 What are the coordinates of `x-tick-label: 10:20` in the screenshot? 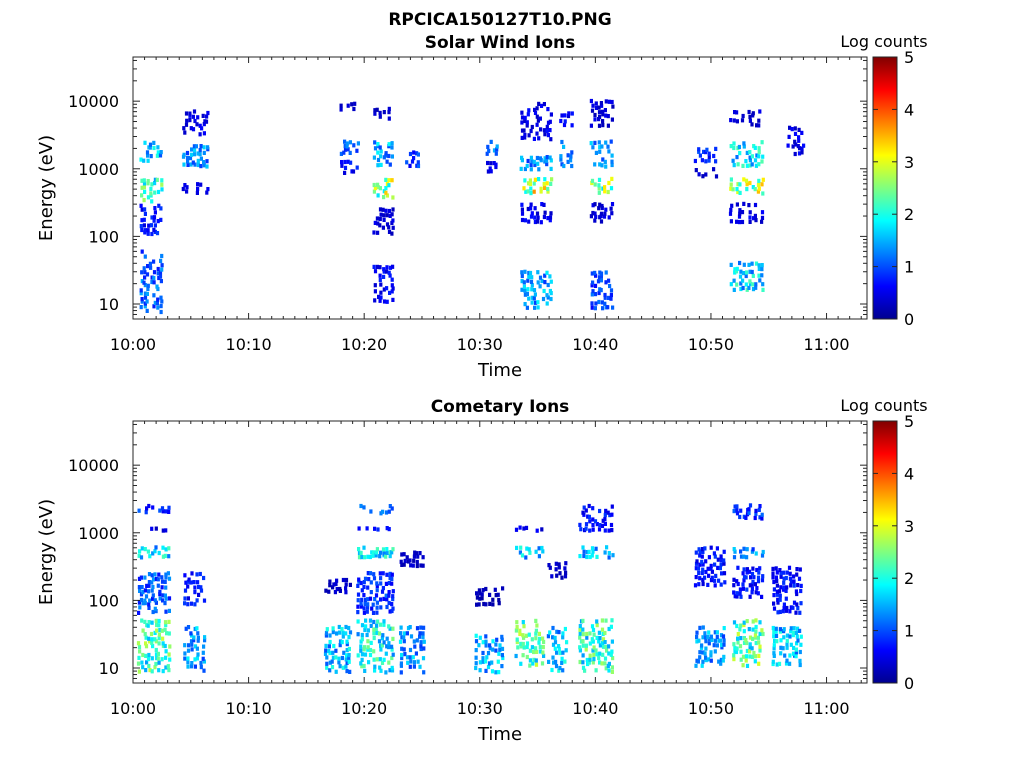 It's located at (364, 708).